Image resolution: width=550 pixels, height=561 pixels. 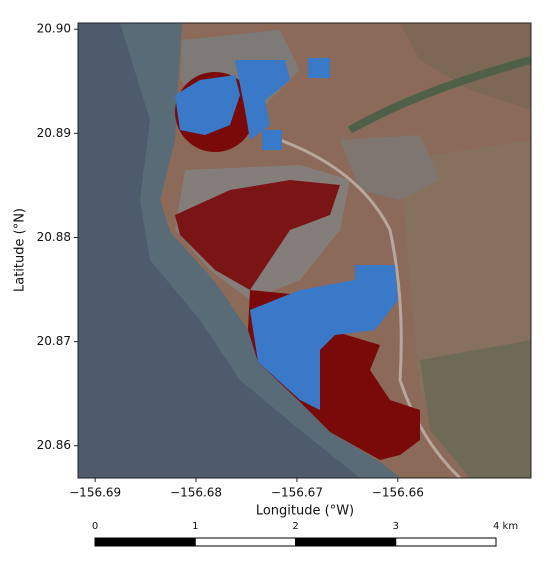 I want to click on y-tick-label: 20.90, so click(x=54, y=29).